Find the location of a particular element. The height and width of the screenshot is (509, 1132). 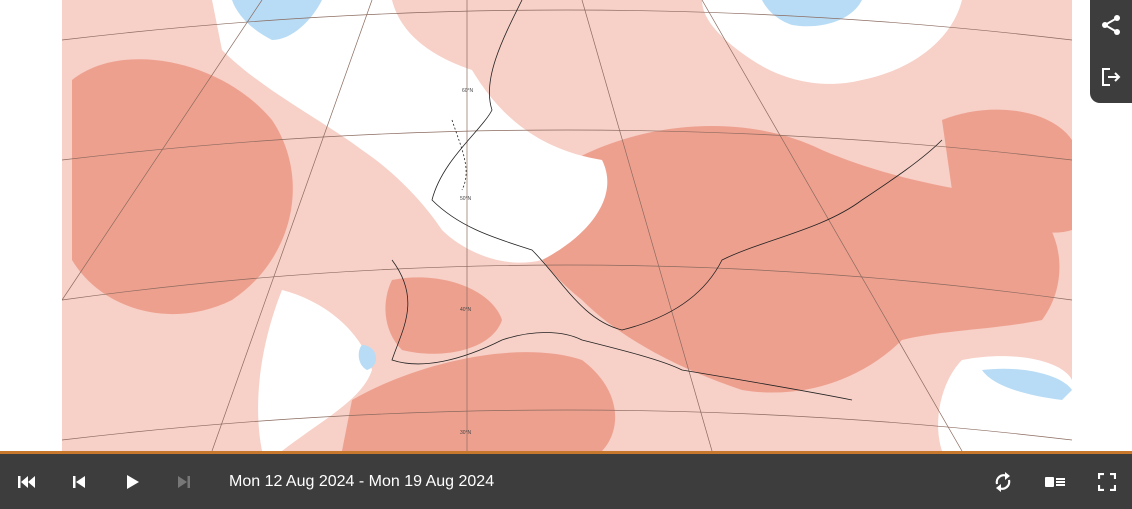

share-icon is located at coordinates (1111, 25).